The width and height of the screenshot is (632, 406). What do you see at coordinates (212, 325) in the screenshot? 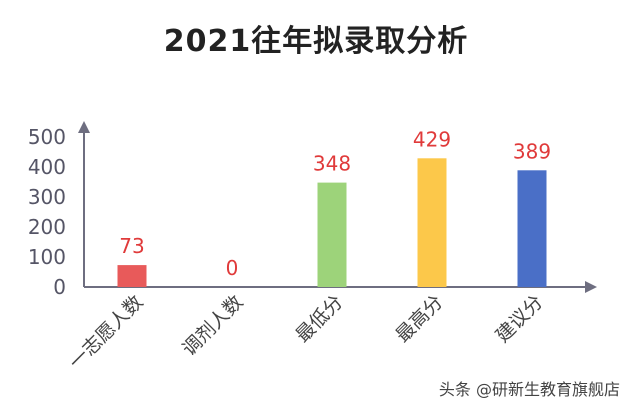
I see `x-tick-label: 调剂人数` at bounding box center [212, 325].